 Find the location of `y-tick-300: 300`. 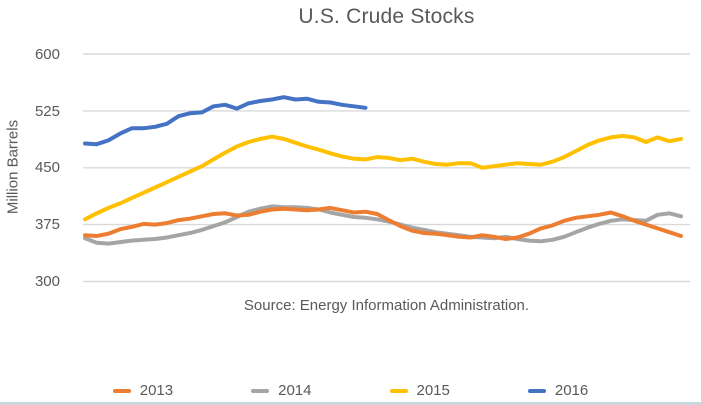

y-tick-300: 300 is located at coordinates (47, 281).